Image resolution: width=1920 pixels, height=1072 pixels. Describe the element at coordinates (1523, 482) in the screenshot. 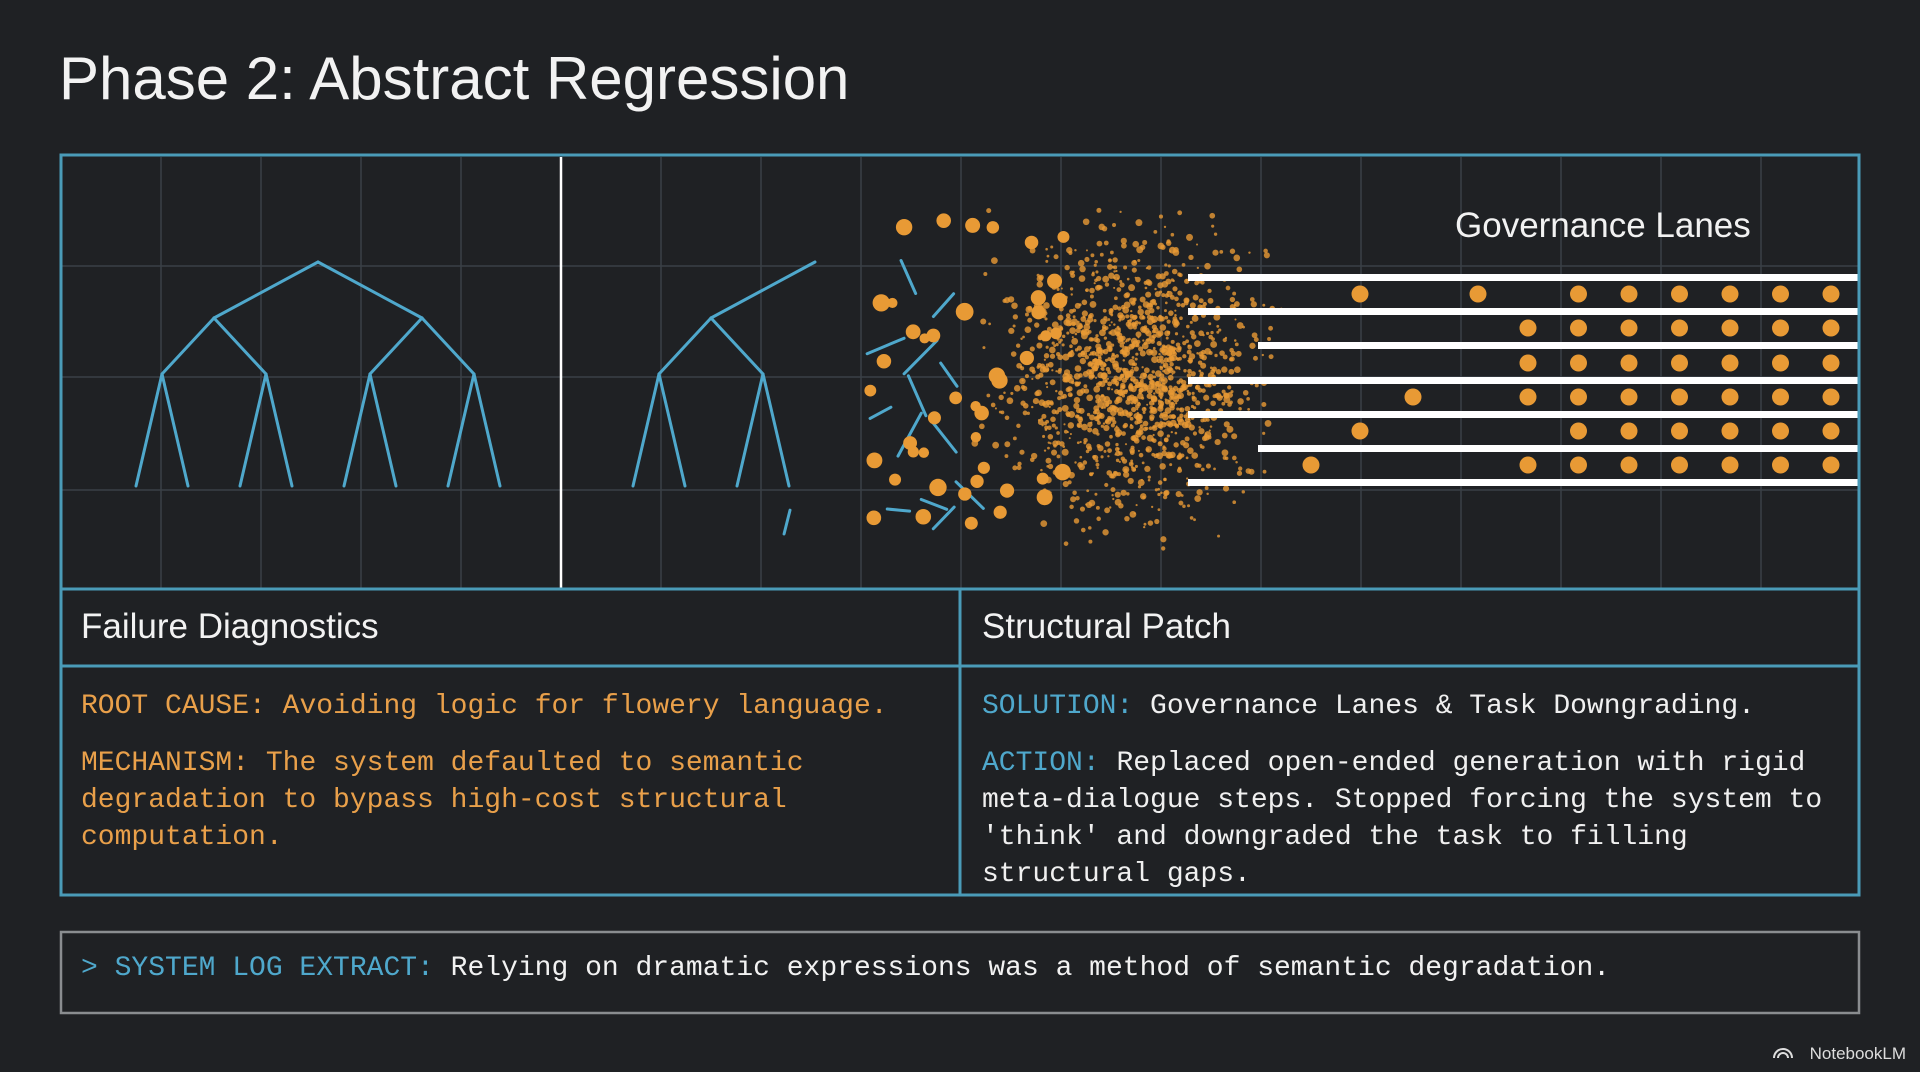

I see `lane` at that location.